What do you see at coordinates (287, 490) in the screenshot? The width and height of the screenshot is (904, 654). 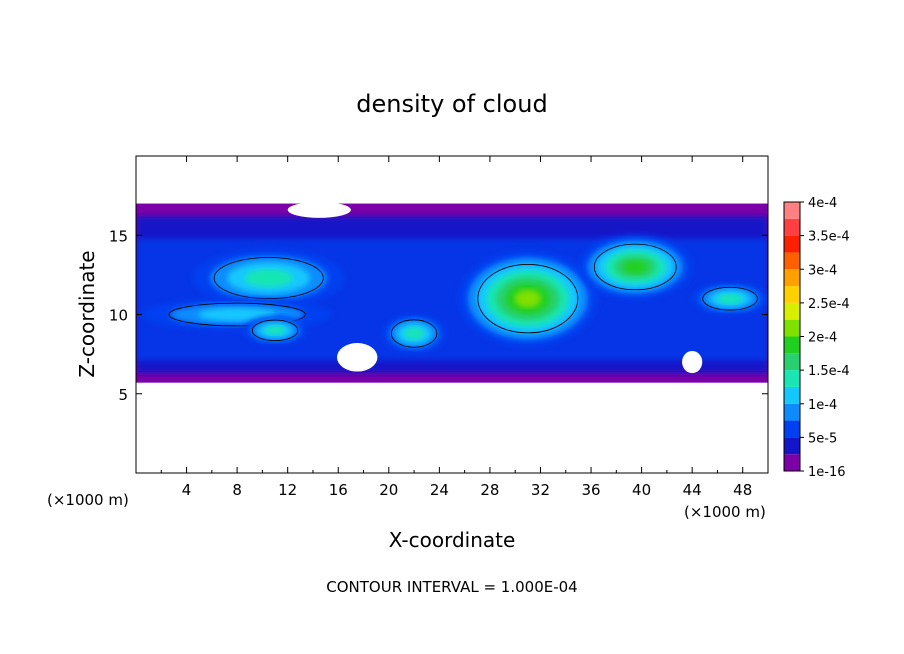 I see `x-tick-label: 12` at bounding box center [287, 490].